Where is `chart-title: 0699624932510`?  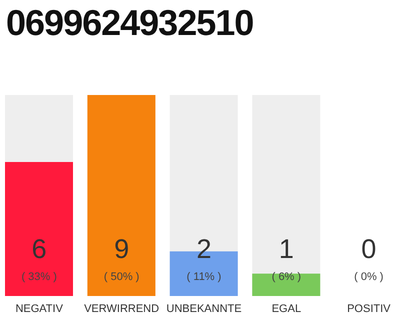
chart-title: 0699624932510 is located at coordinates (130, 23).